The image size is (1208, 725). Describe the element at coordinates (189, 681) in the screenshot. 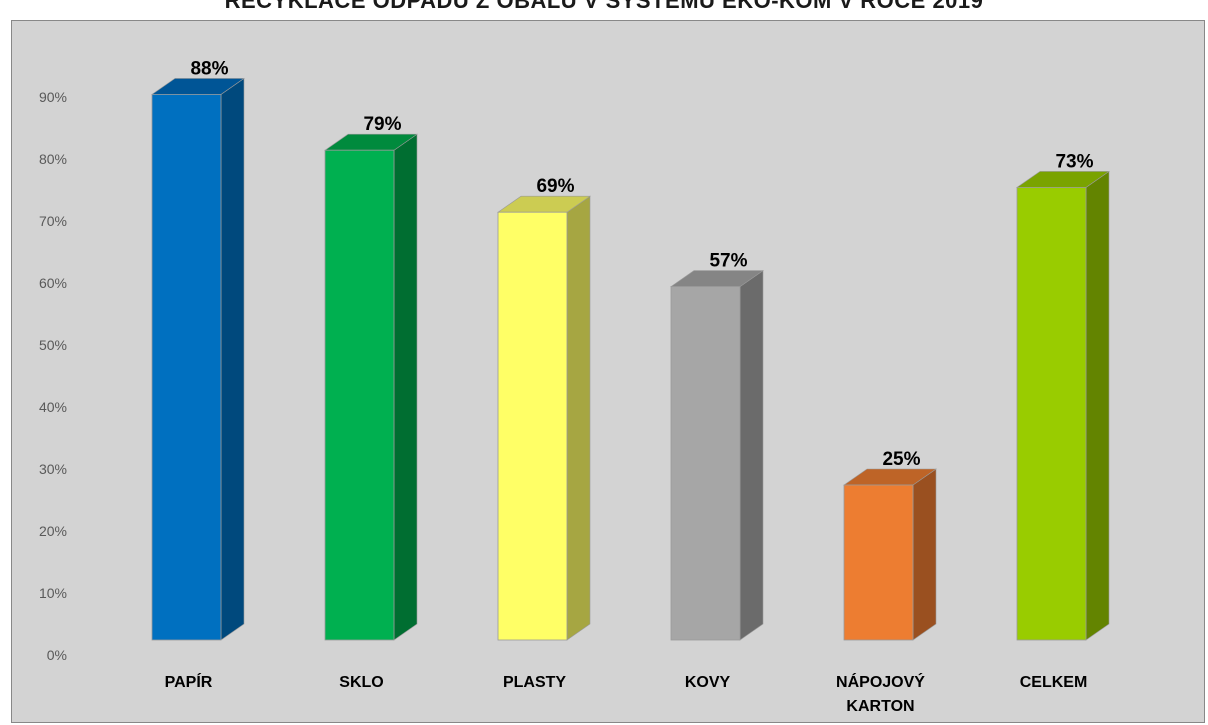

I see `x-category-label: PAPÍR` at that location.